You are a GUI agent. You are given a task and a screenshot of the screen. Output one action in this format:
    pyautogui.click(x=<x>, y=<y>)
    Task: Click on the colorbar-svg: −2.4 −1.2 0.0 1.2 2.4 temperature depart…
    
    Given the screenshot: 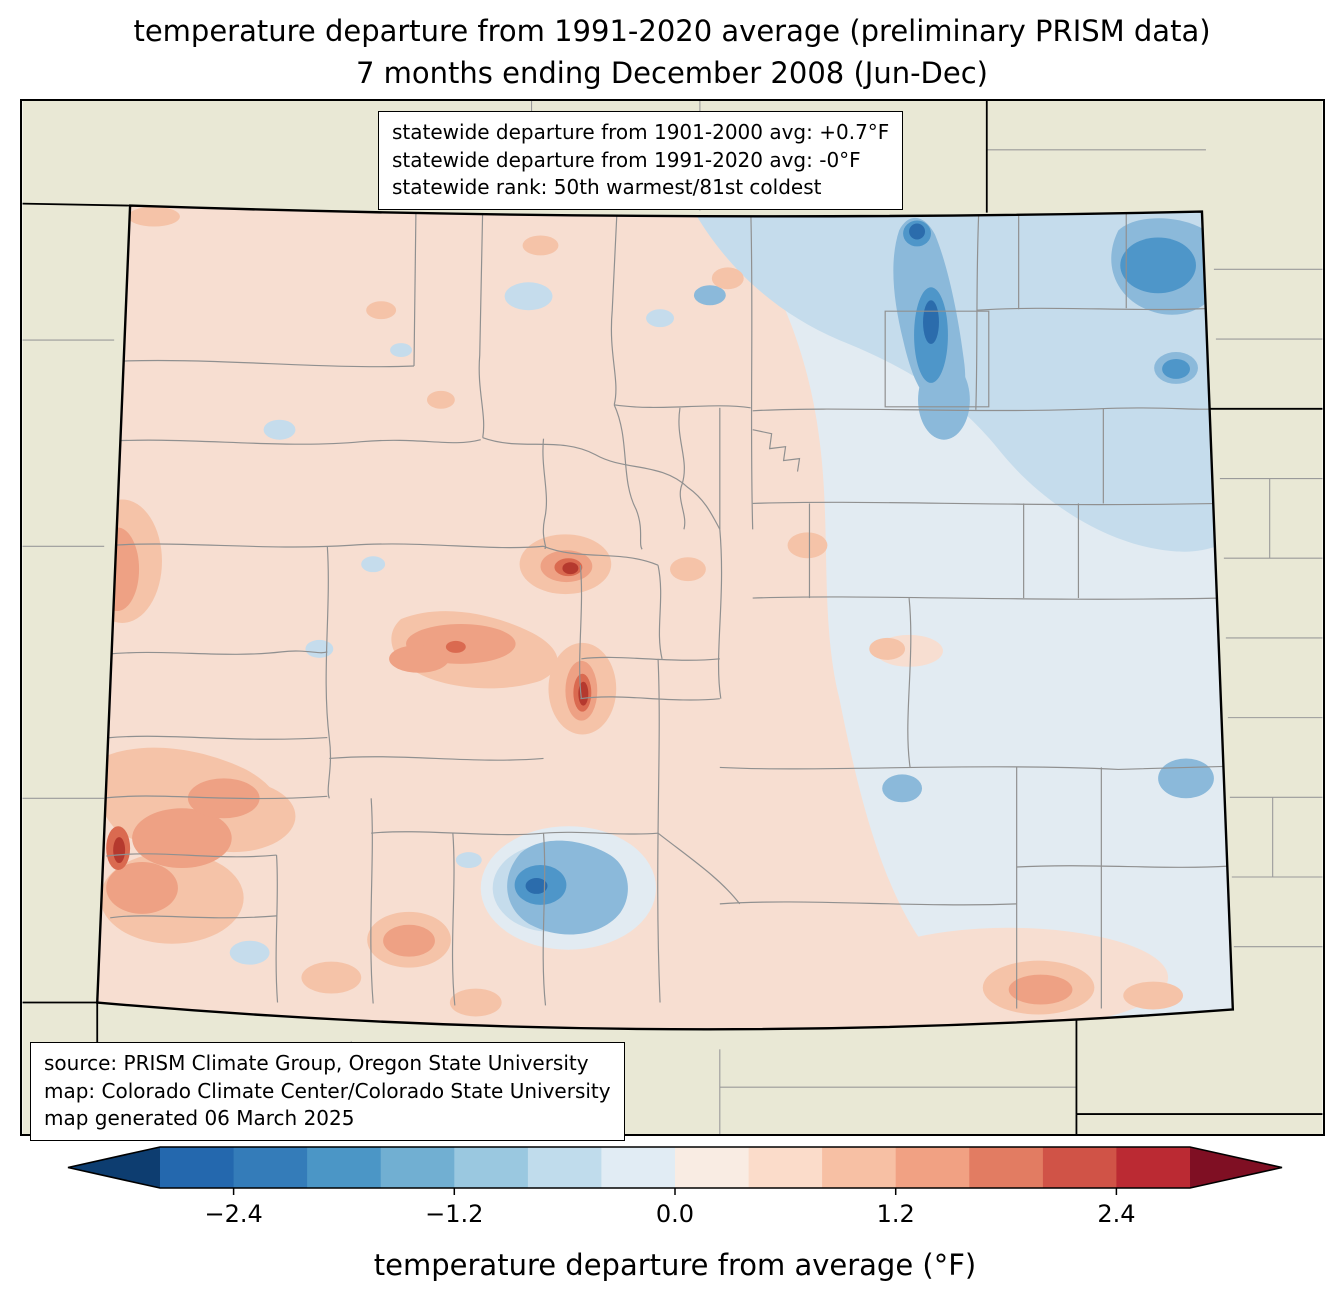 What is the action you would take?
    pyautogui.click(x=675, y=1214)
    